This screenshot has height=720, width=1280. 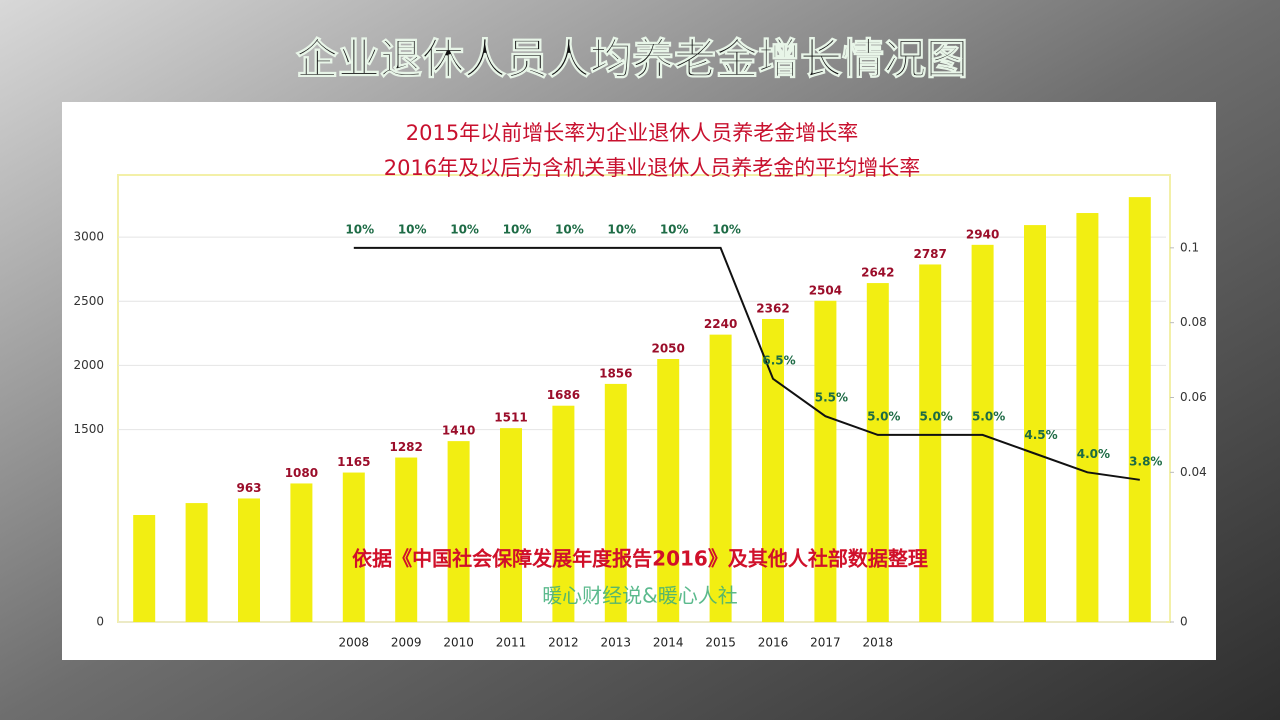 I want to click on y-tick-label: 2500, so click(x=88, y=301).